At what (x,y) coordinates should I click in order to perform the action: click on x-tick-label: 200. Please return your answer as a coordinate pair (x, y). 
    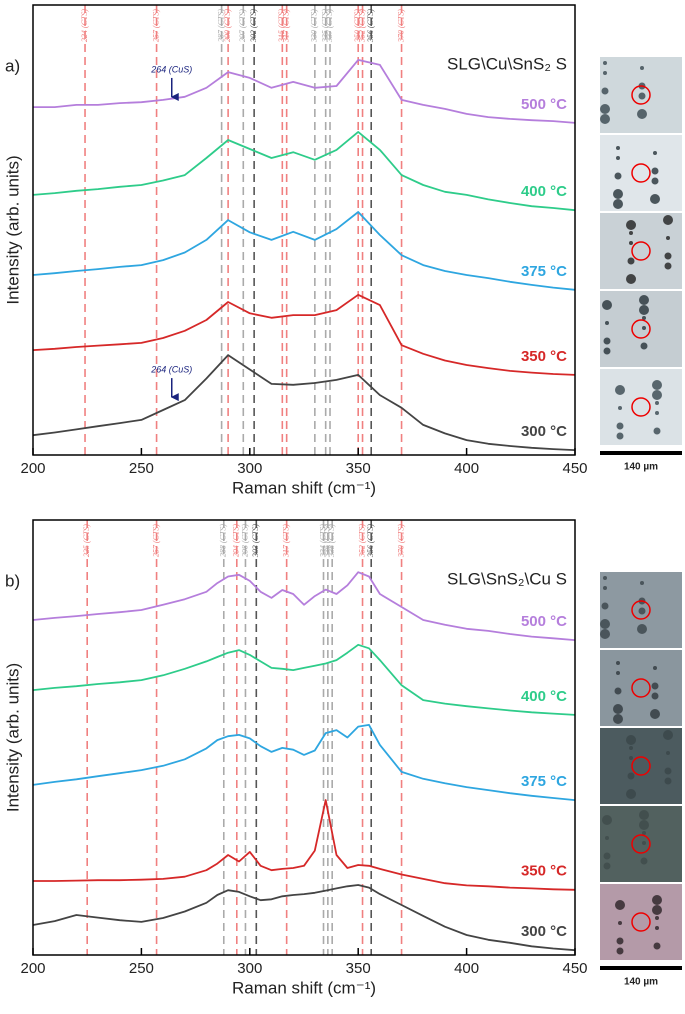
    Looking at the image, I should click on (32, 968).